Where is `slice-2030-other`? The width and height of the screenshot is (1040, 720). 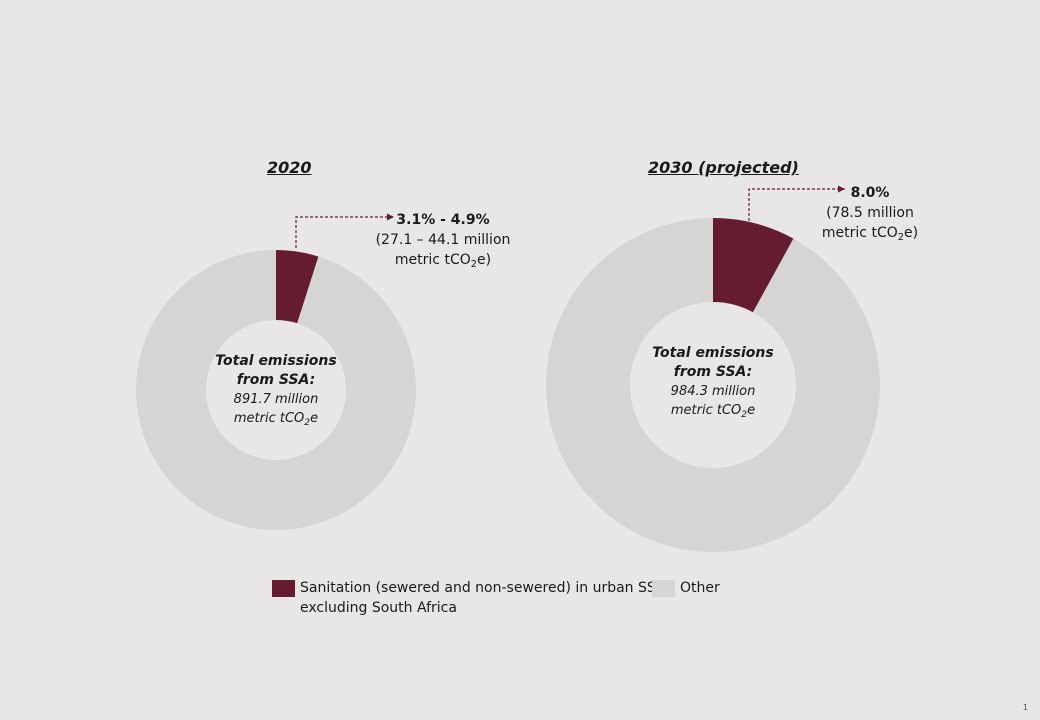
slice-2030-other is located at coordinates (713, 385).